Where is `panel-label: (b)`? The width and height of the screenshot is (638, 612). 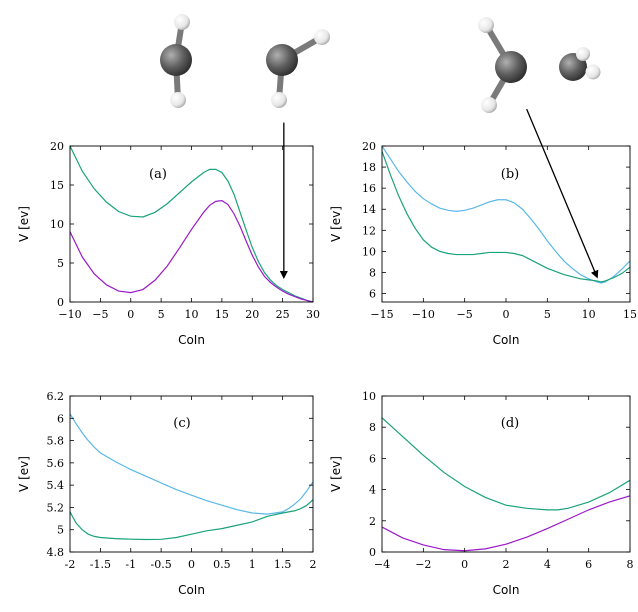 panel-label: (b) is located at coordinates (510, 174).